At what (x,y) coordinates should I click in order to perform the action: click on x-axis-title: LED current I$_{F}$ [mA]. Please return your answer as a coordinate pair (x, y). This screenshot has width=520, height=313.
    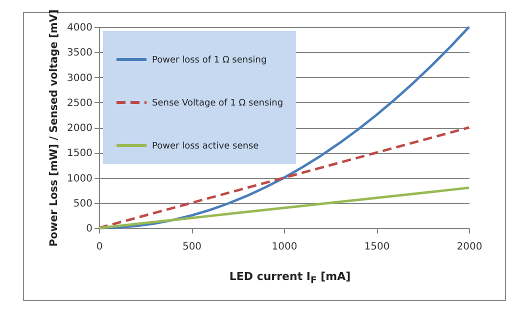
    Looking at the image, I should click on (290, 278).